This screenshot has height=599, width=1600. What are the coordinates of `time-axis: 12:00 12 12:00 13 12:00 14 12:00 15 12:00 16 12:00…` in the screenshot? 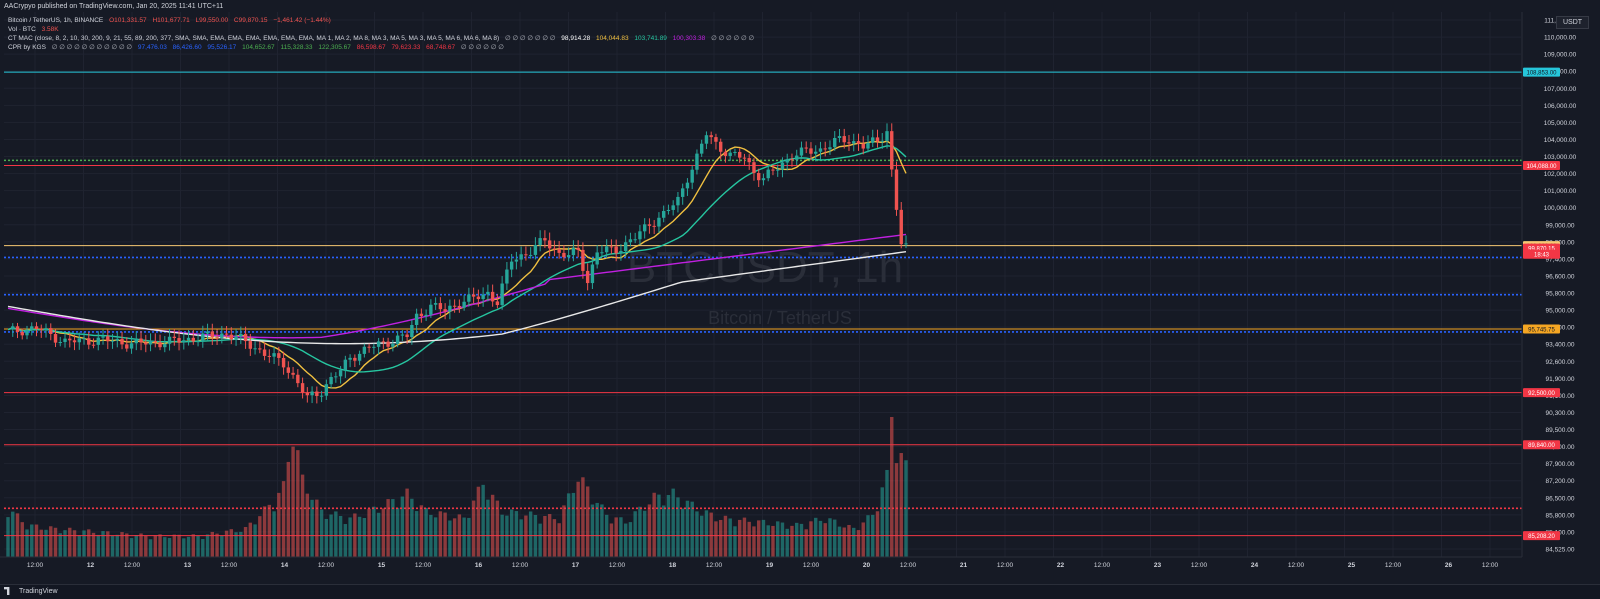 It's located at (761, 562).